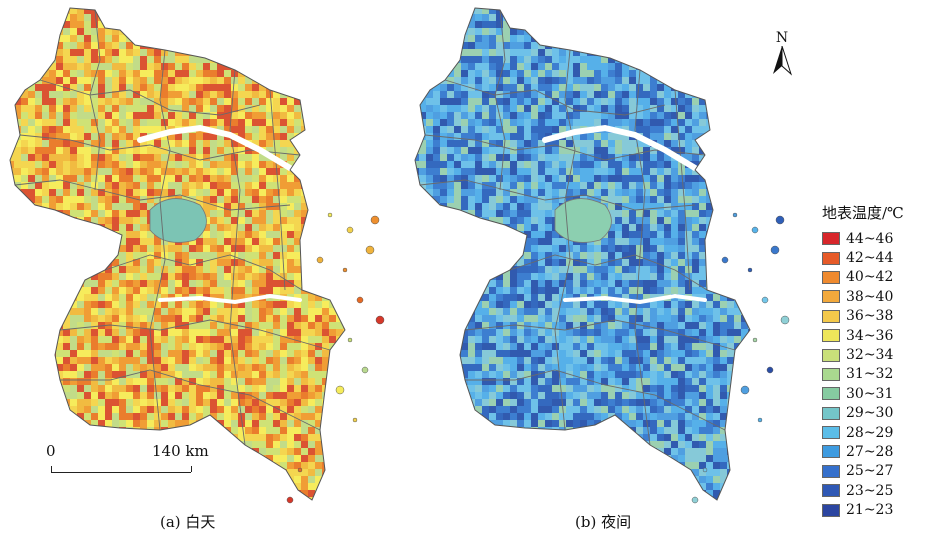 The height and width of the screenshot is (537, 931). What do you see at coordinates (870, 374) in the screenshot?
I see `legend-label: 31~32` at bounding box center [870, 374].